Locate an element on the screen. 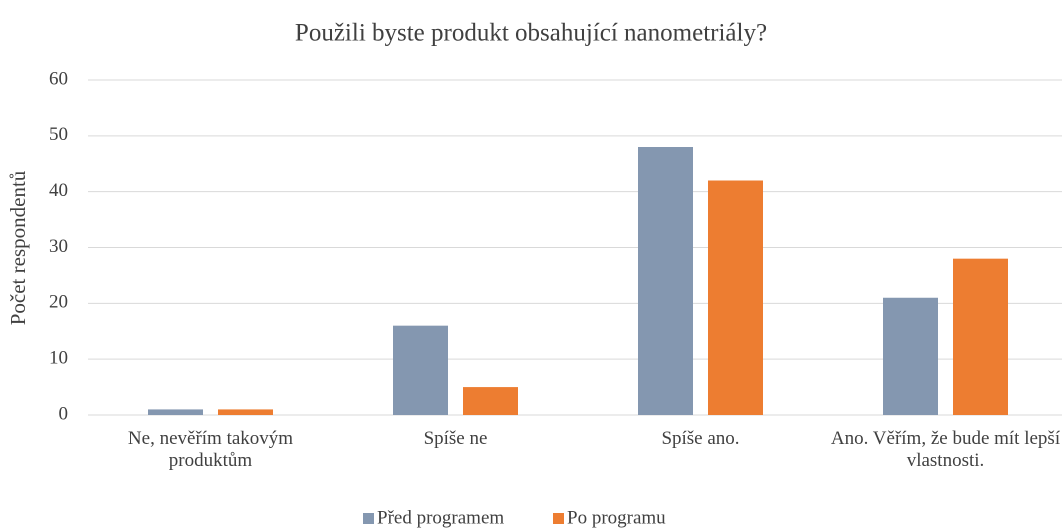  y-tick-label: 20 is located at coordinates (58, 302).